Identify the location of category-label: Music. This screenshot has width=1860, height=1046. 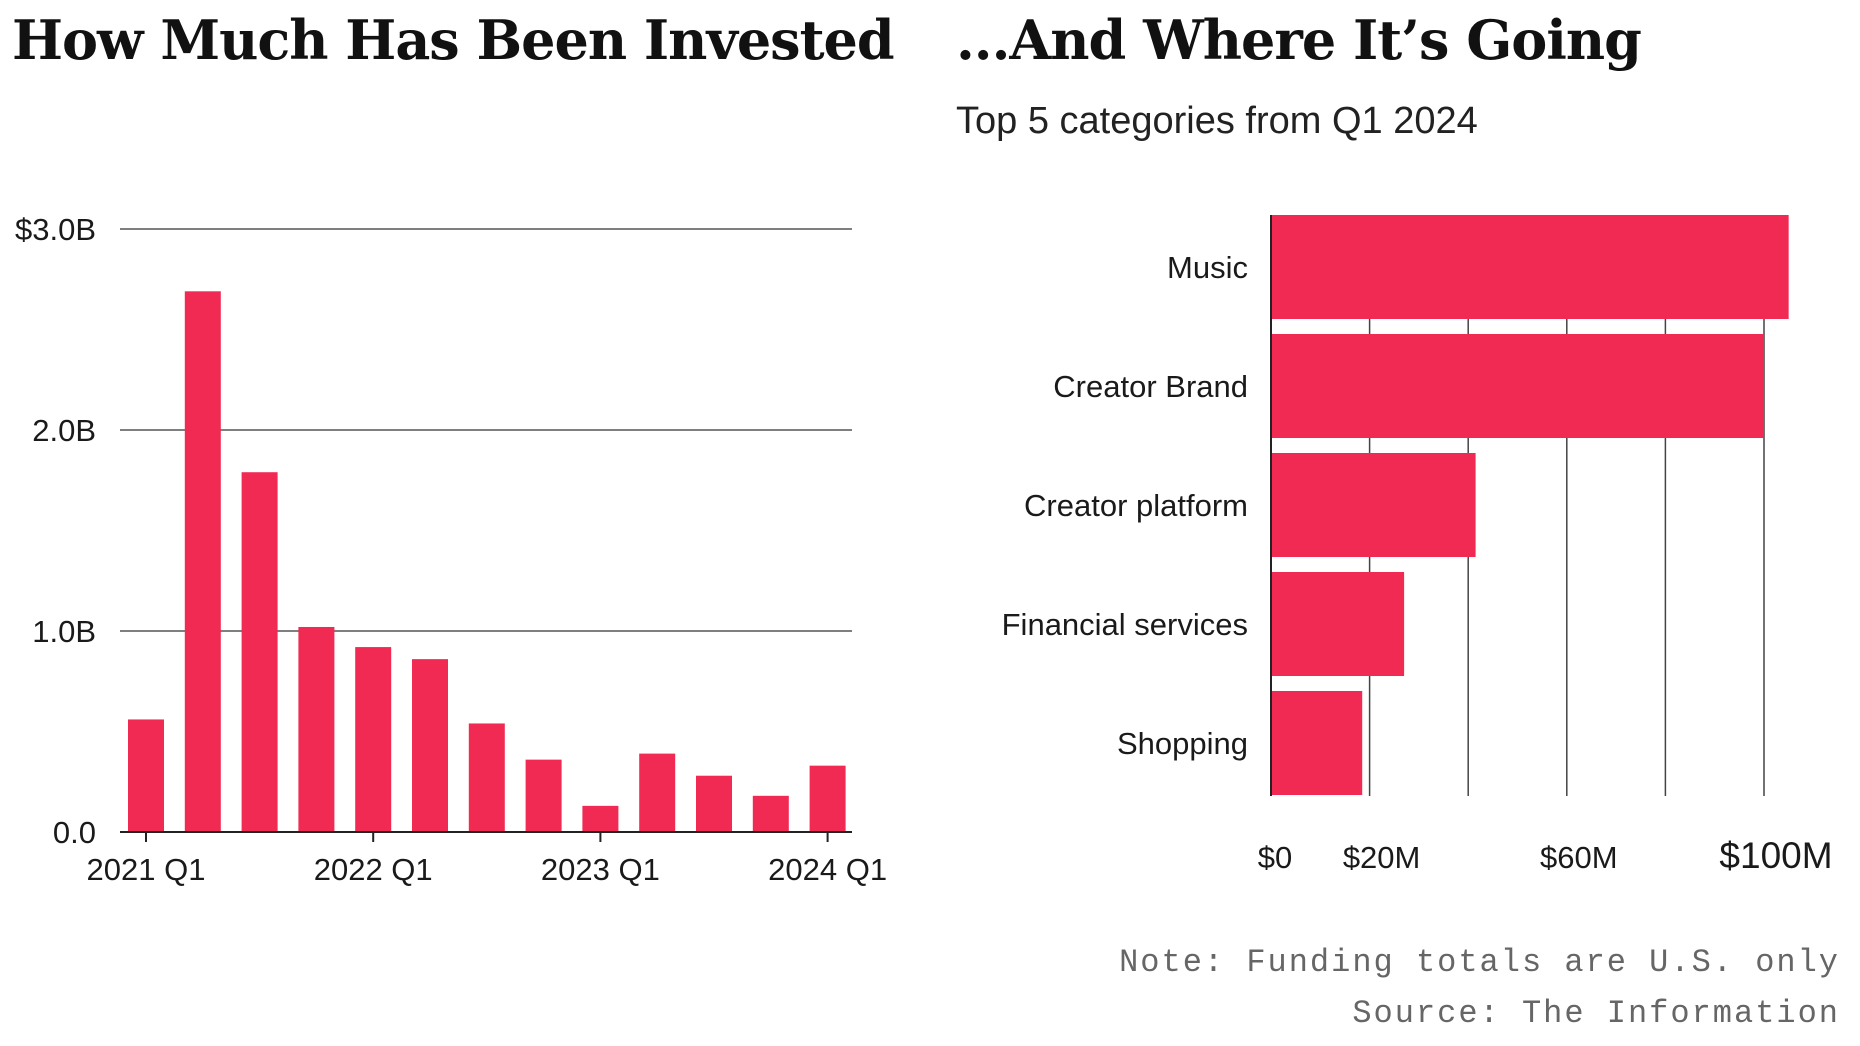
(1207, 267).